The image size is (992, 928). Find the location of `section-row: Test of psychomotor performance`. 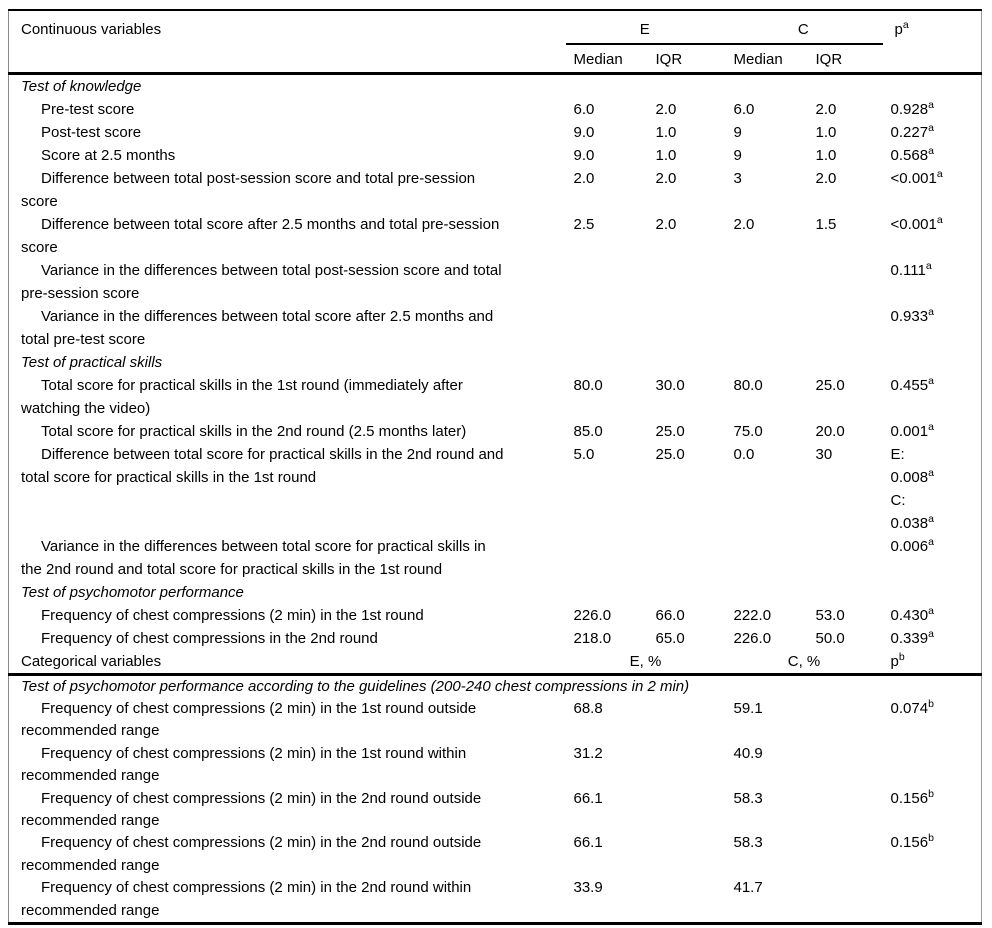

section-row: Test of psychomotor performance is located at coordinates (495, 592).